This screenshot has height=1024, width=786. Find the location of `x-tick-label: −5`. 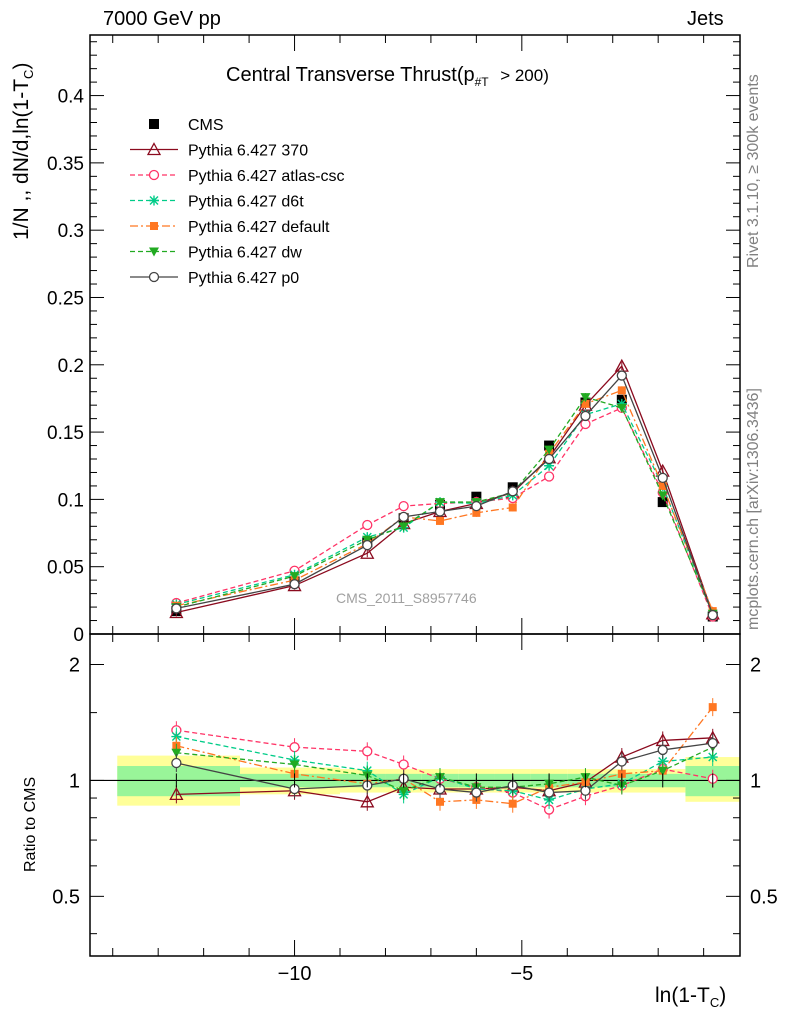

x-tick-label: −5 is located at coordinates (521, 974).